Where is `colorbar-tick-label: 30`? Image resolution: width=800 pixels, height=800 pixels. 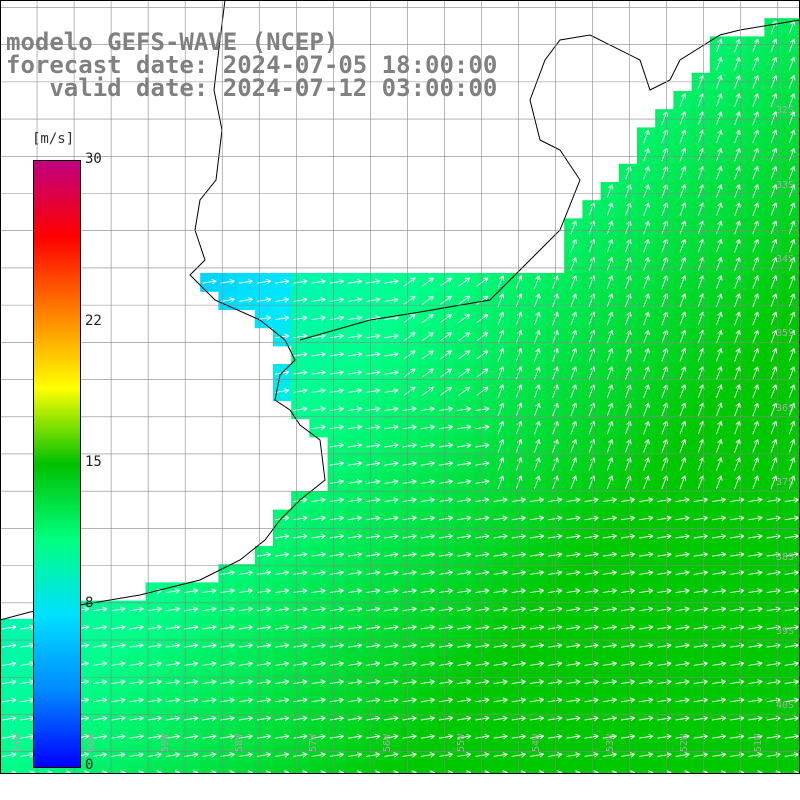 colorbar-tick-label: 30 is located at coordinates (93, 159).